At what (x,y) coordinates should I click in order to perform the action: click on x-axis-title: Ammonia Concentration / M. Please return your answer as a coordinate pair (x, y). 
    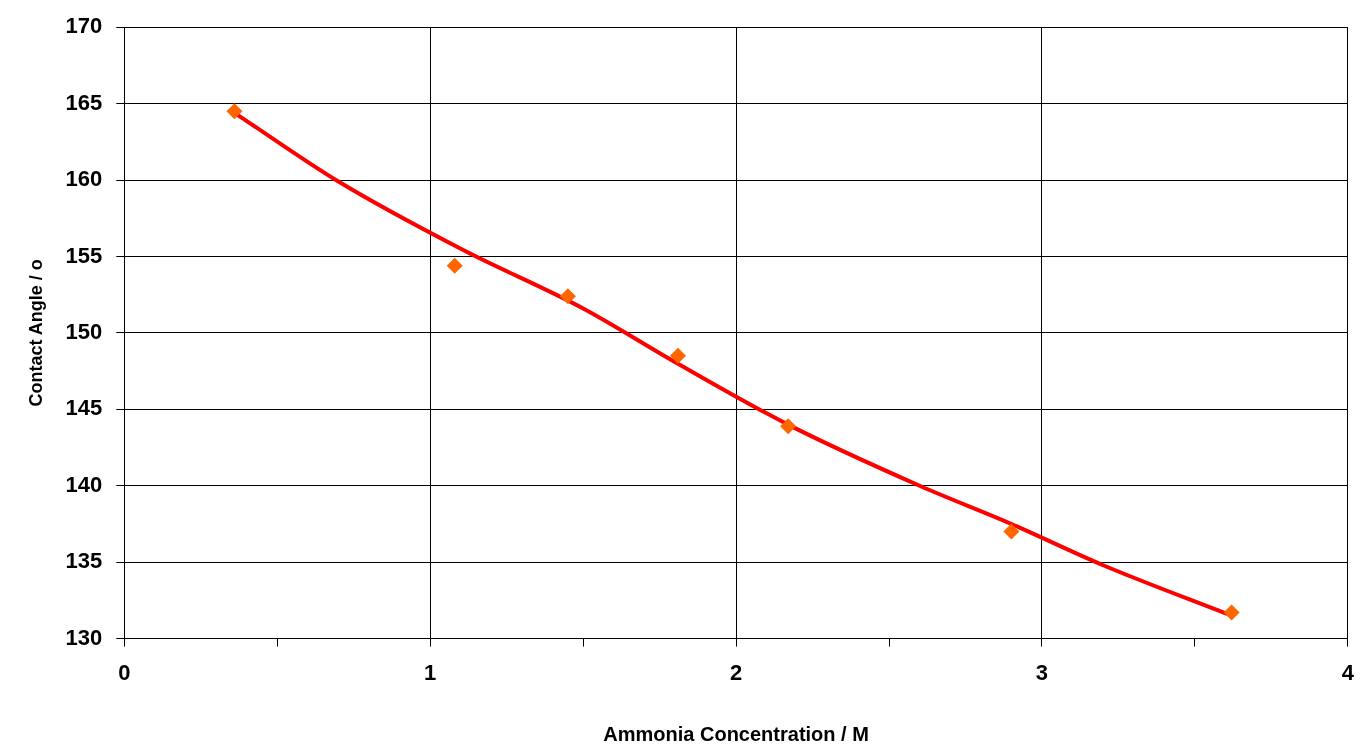
    Looking at the image, I should click on (736, 733).